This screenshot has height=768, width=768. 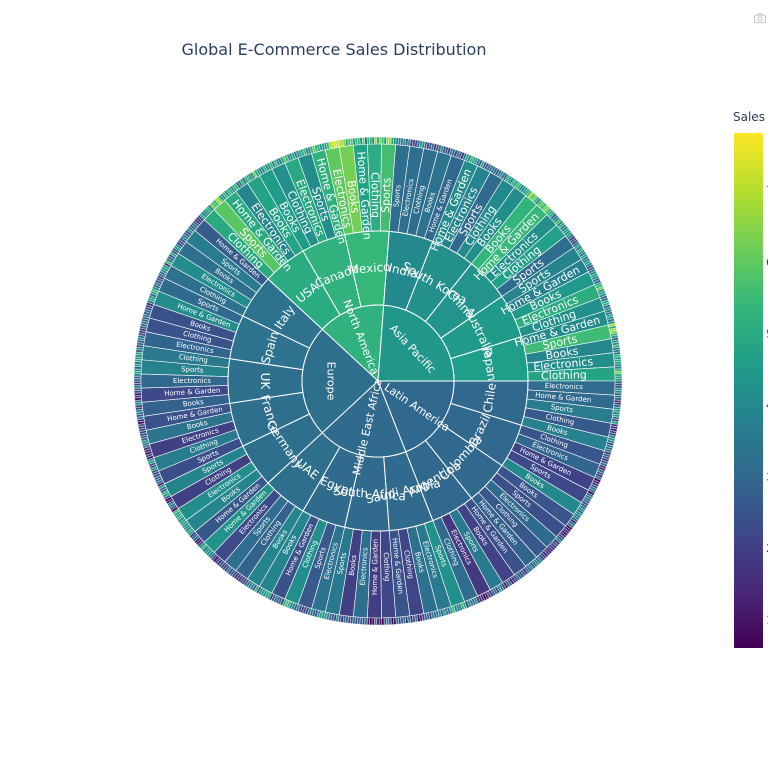 I want to click on region-europe, so click(x=340, y=381).